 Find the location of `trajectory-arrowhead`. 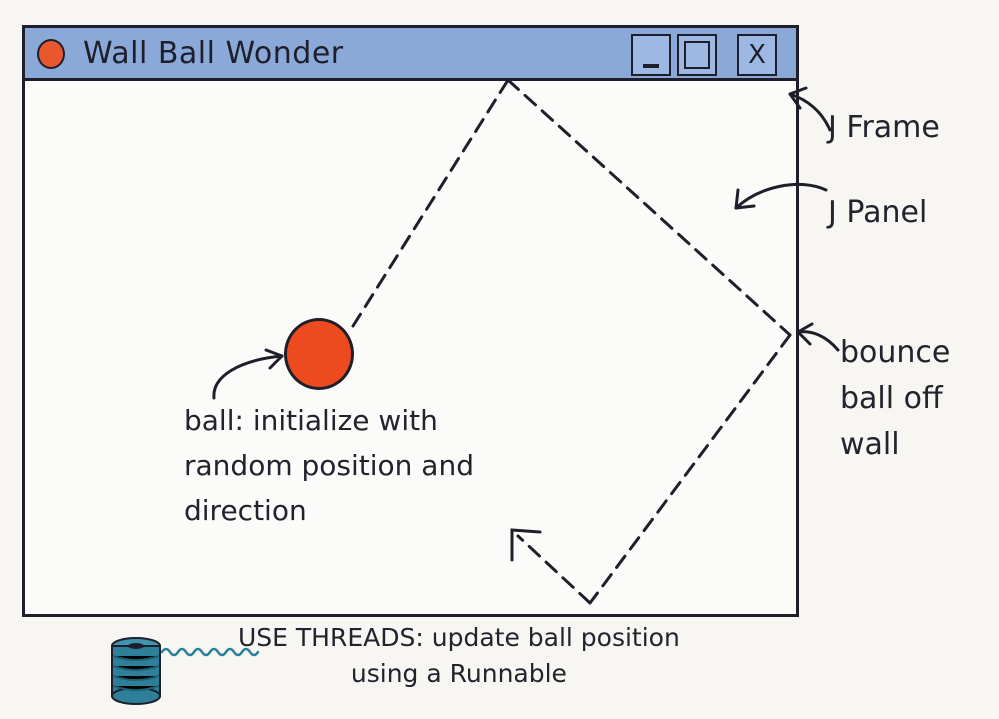

trajectory-arrowhead is located at coordinates (526, 545).